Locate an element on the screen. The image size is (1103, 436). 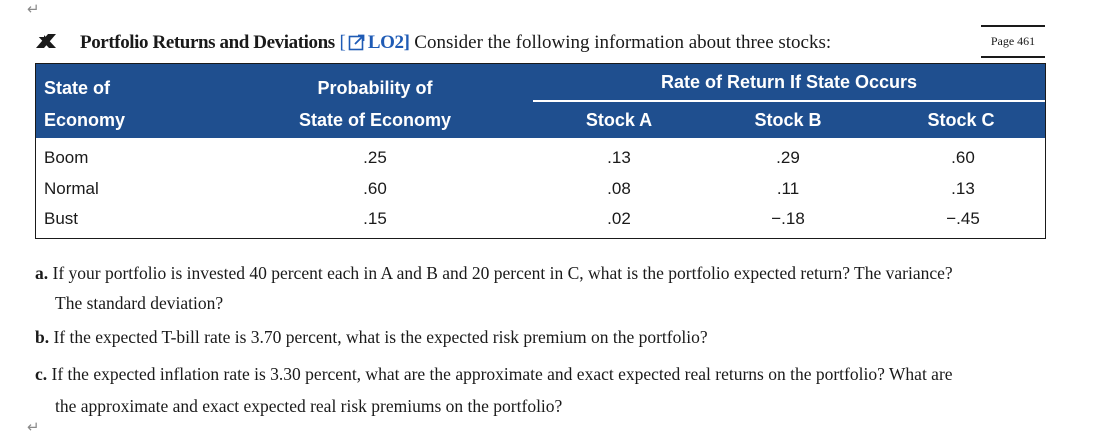
header-stock-c: Stock C is located at coordinates (961, 120).